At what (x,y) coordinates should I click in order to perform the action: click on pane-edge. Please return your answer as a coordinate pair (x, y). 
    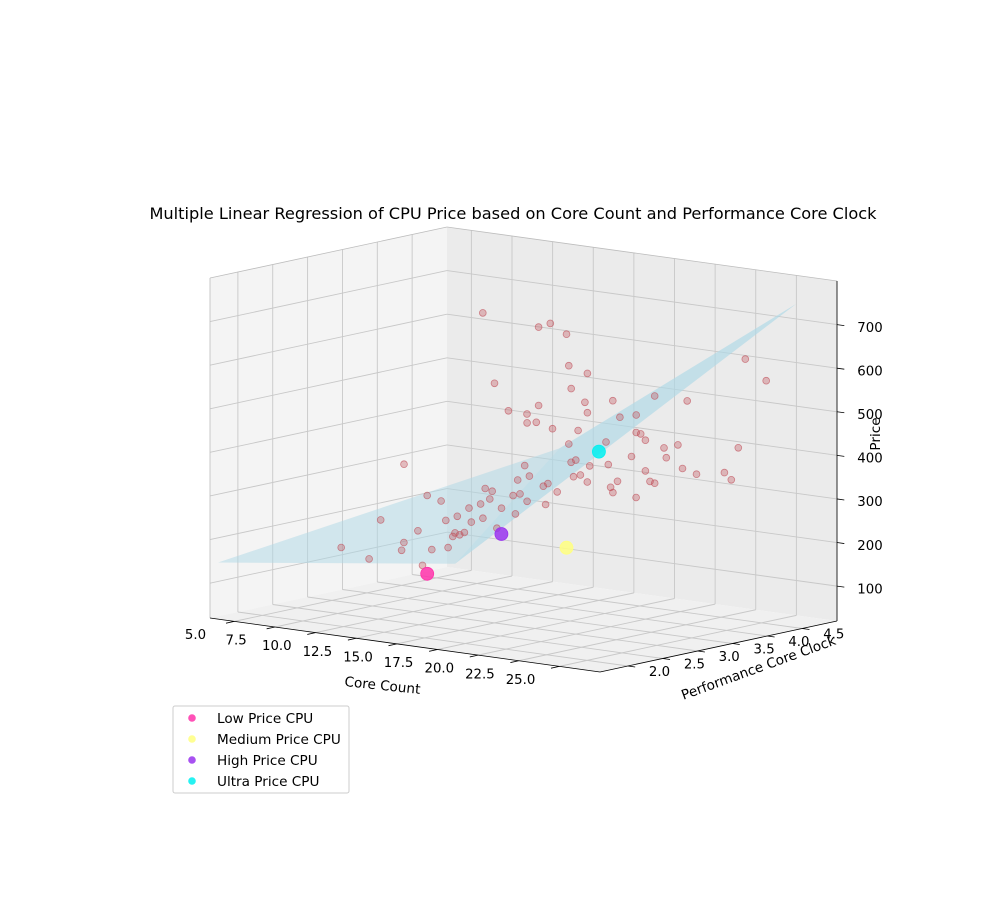
    Looking at the image, I should click on (642, 254).